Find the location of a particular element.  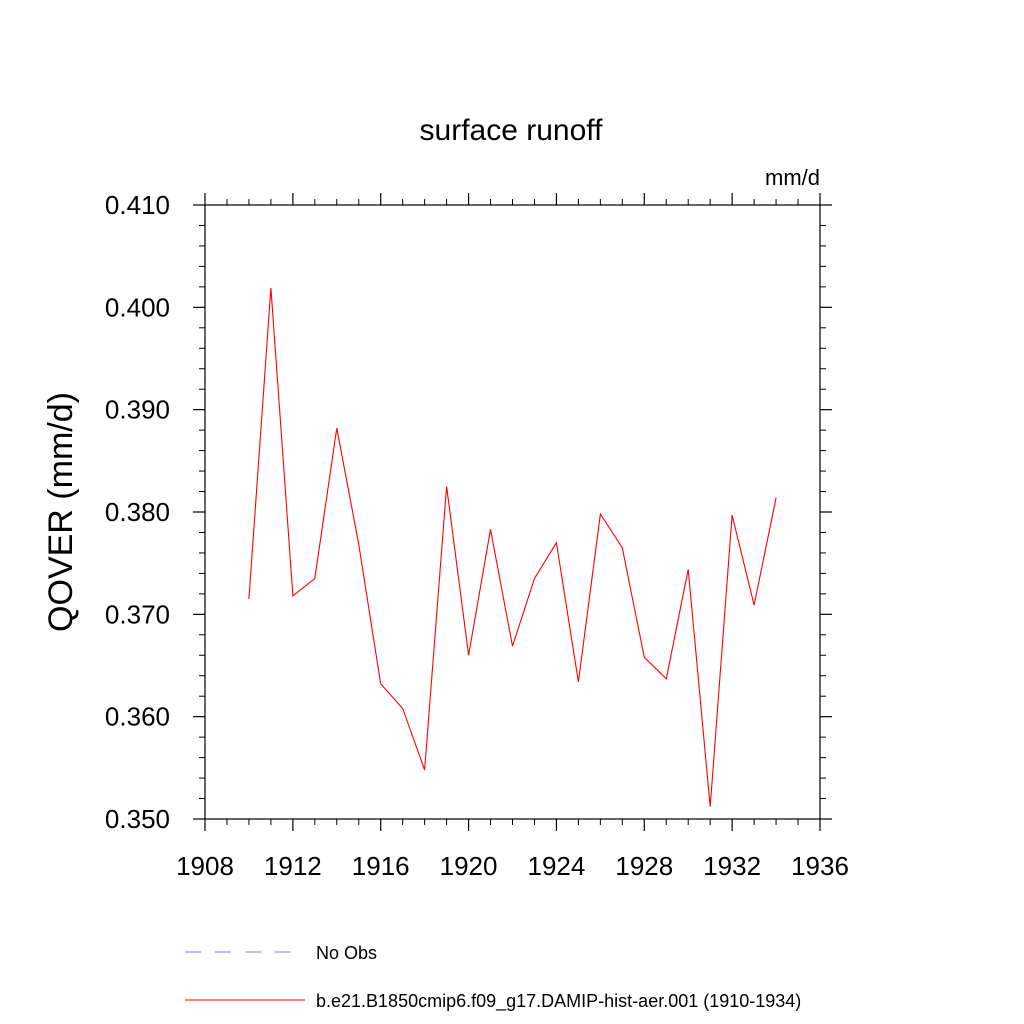

y-tick-label: 0.400 is located at coordinates (137, 307).